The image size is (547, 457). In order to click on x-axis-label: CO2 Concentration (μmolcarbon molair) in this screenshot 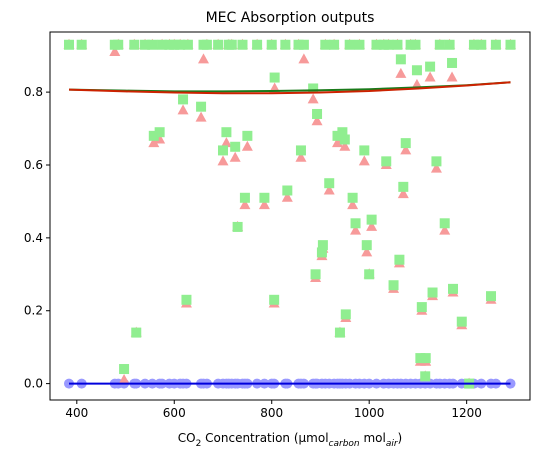, I will do `click(290, 440)`.